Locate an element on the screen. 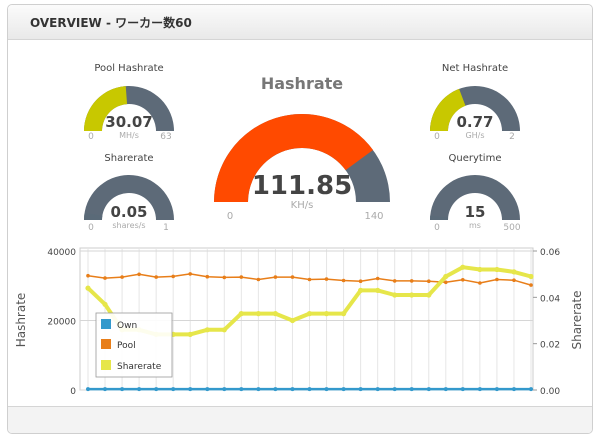 The height and width of the screenshot is (434, 600). querytime-gauge: Querytime 15 ms 0 500 is located at coordinates (475, 193).